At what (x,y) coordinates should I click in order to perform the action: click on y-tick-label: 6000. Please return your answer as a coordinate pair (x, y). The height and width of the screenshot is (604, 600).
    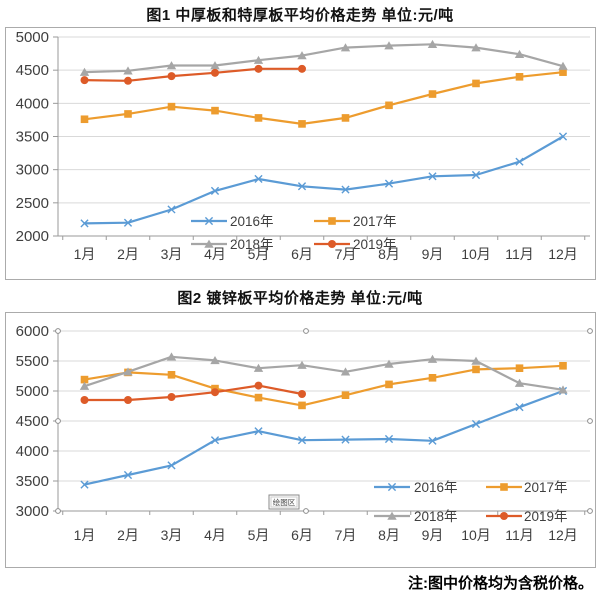
    Looking at the image, I should click on (32, 331).